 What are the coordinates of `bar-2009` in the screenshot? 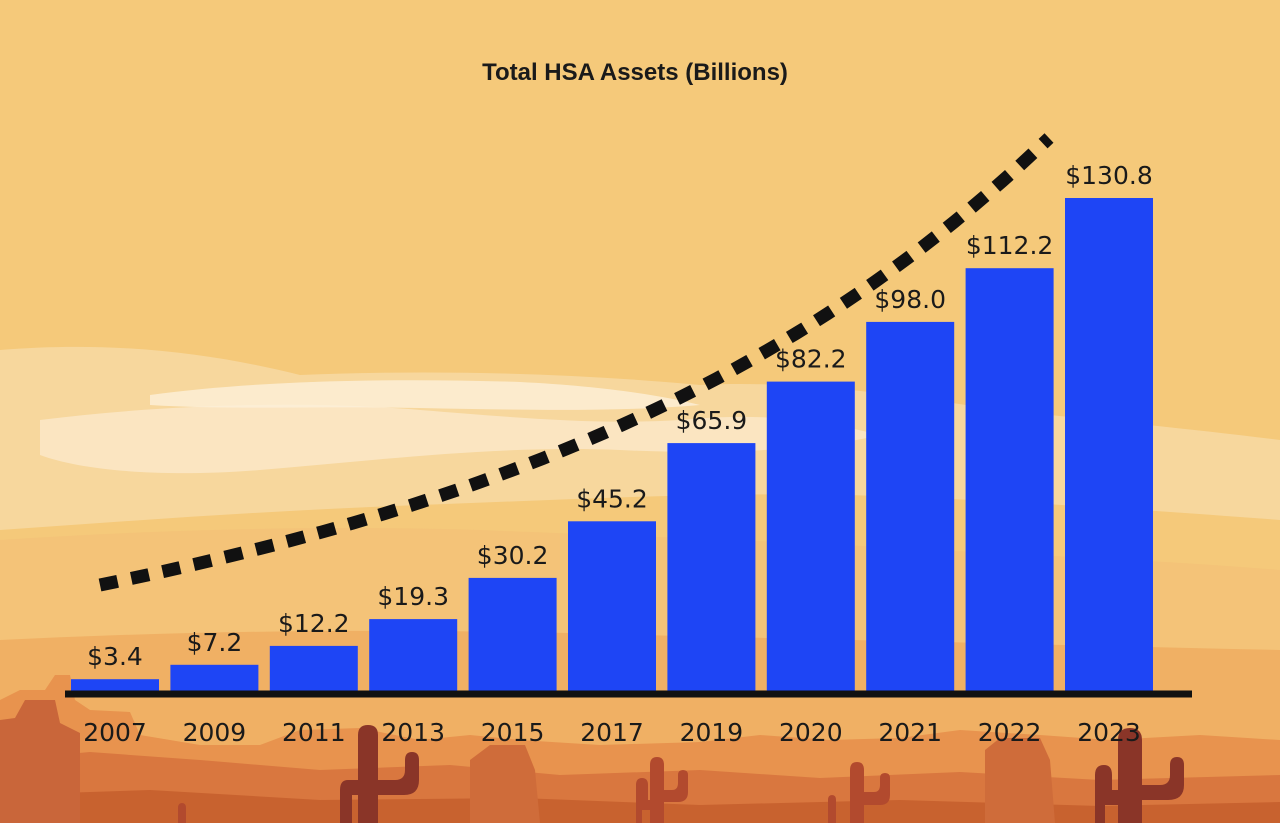 It's located at (214, 678).